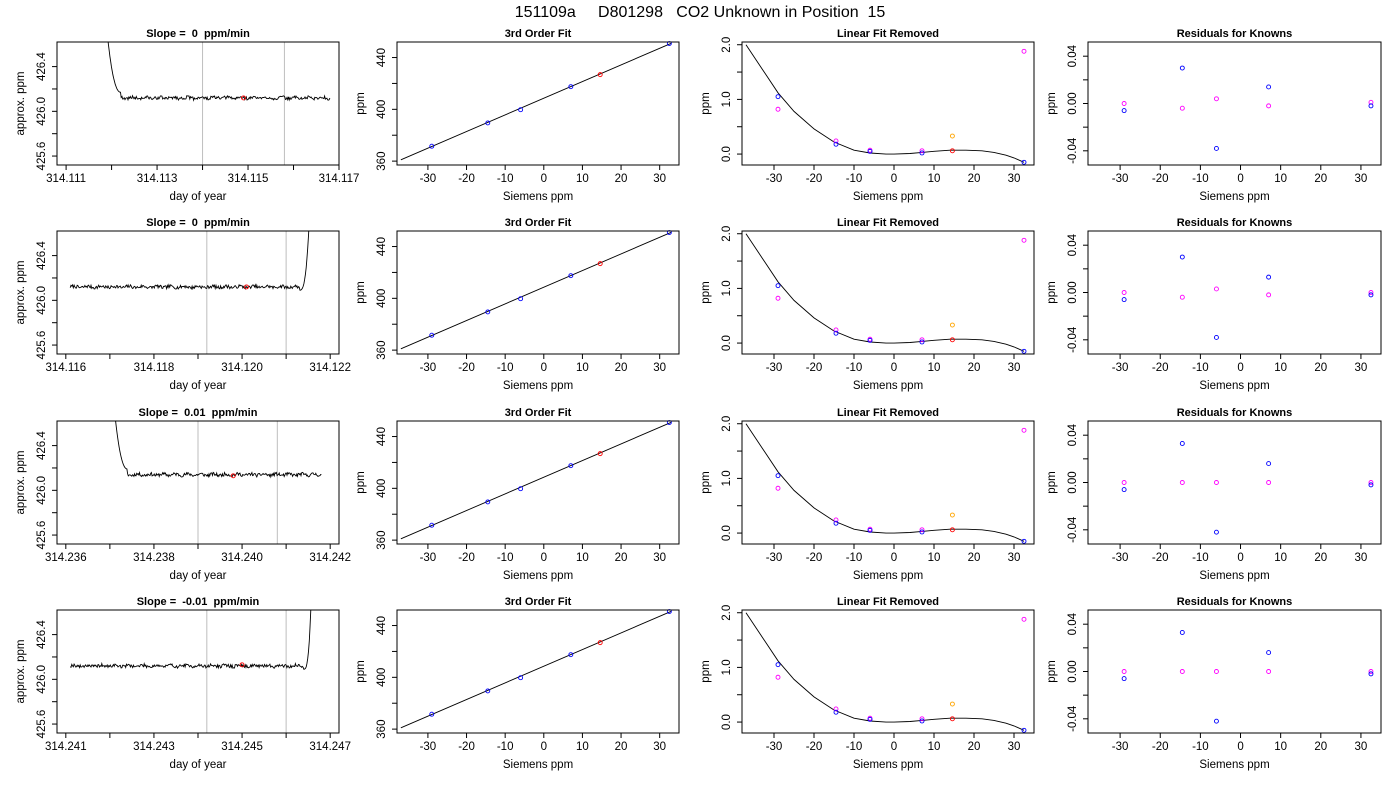 The width and height of the screenshot is (1400, 800). I want to click on panel-8-xtick-label-4: 0, so click(1240, 368).